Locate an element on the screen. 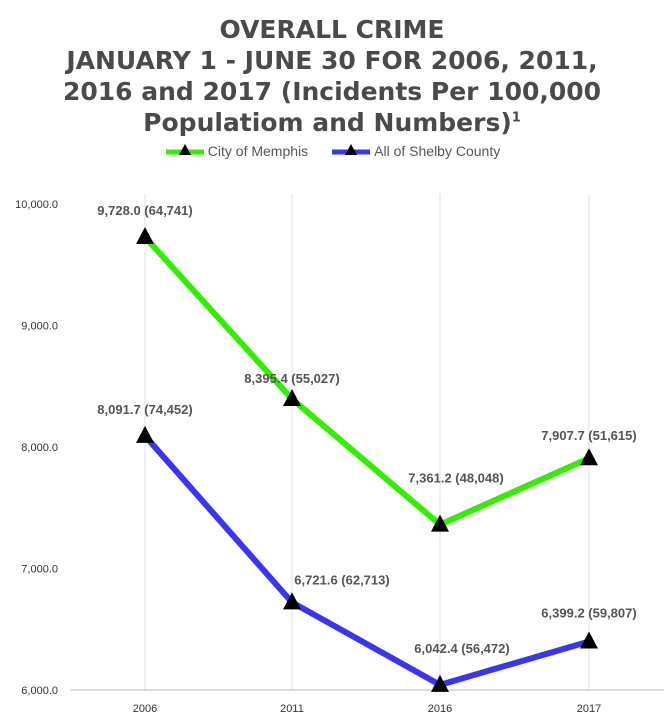  y-tick-label: 8,000.0 is located at coordinates (39, 448).